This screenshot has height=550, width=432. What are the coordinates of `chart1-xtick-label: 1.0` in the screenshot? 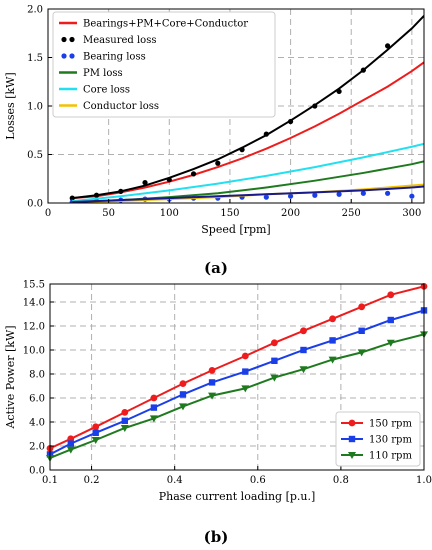 It's located at (424, 480).